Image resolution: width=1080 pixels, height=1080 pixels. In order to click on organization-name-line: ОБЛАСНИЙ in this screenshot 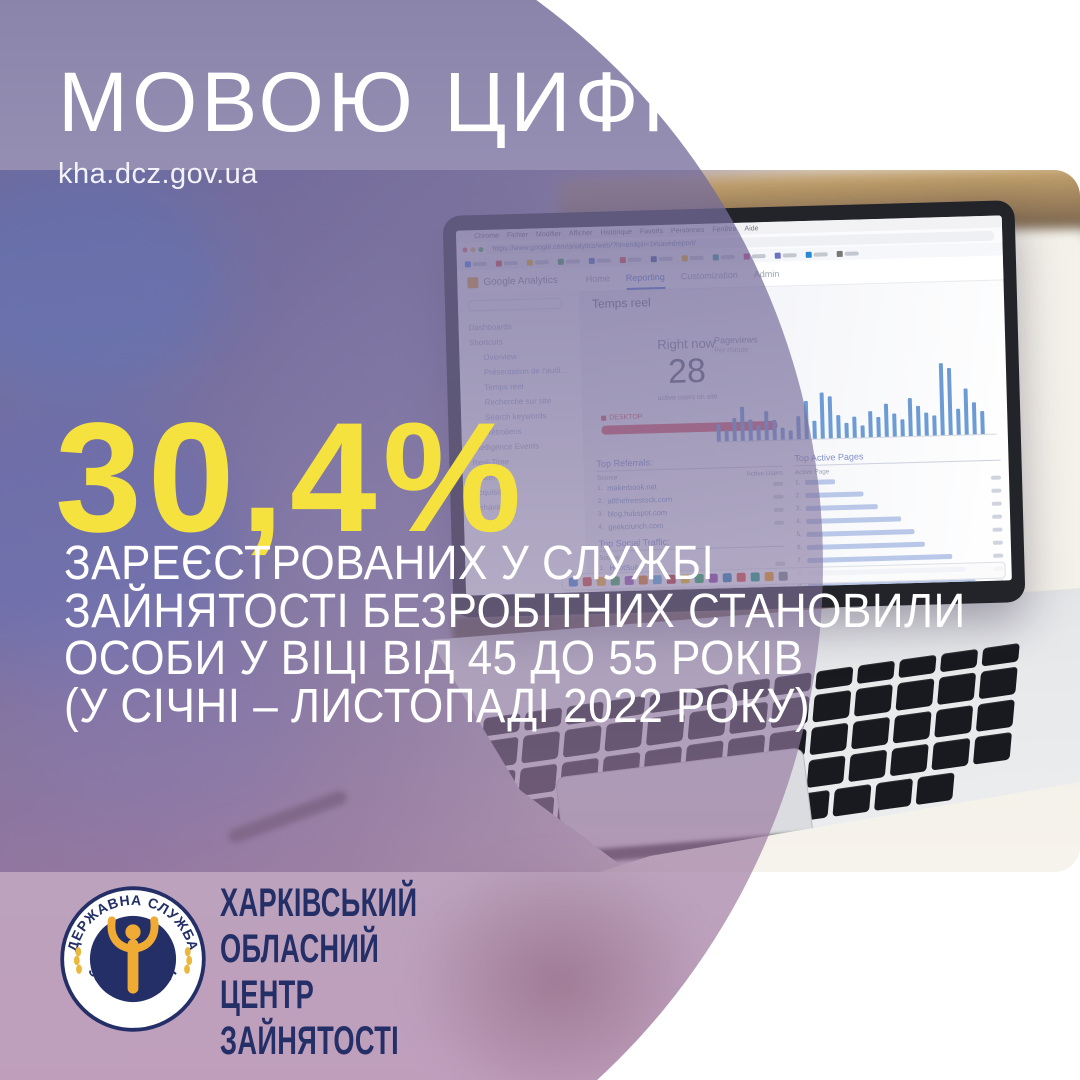, I will do `click(300, 949)`.